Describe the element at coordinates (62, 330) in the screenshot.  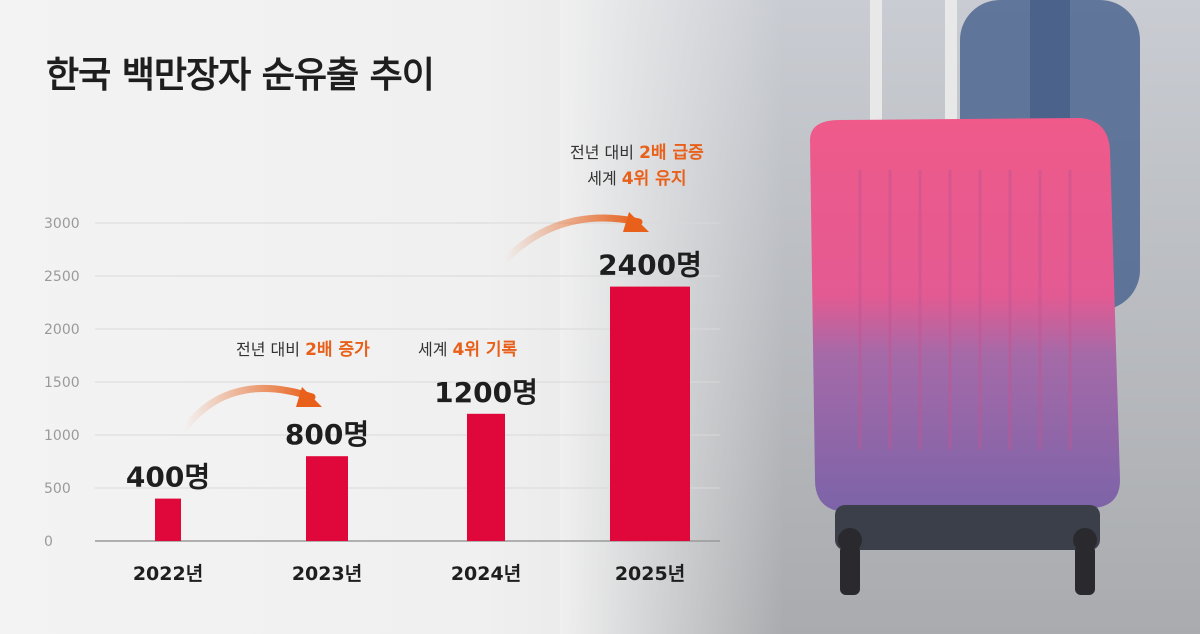
I see `y-tick-label: 2000` at that location.